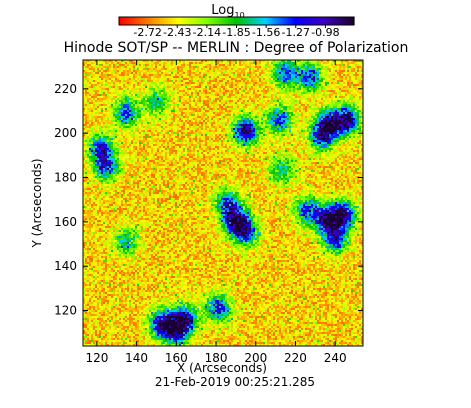  Describe the element at coordinates (147, 32) in the screenshot. I see `colorbar-tick-label: -2.72` at that location.